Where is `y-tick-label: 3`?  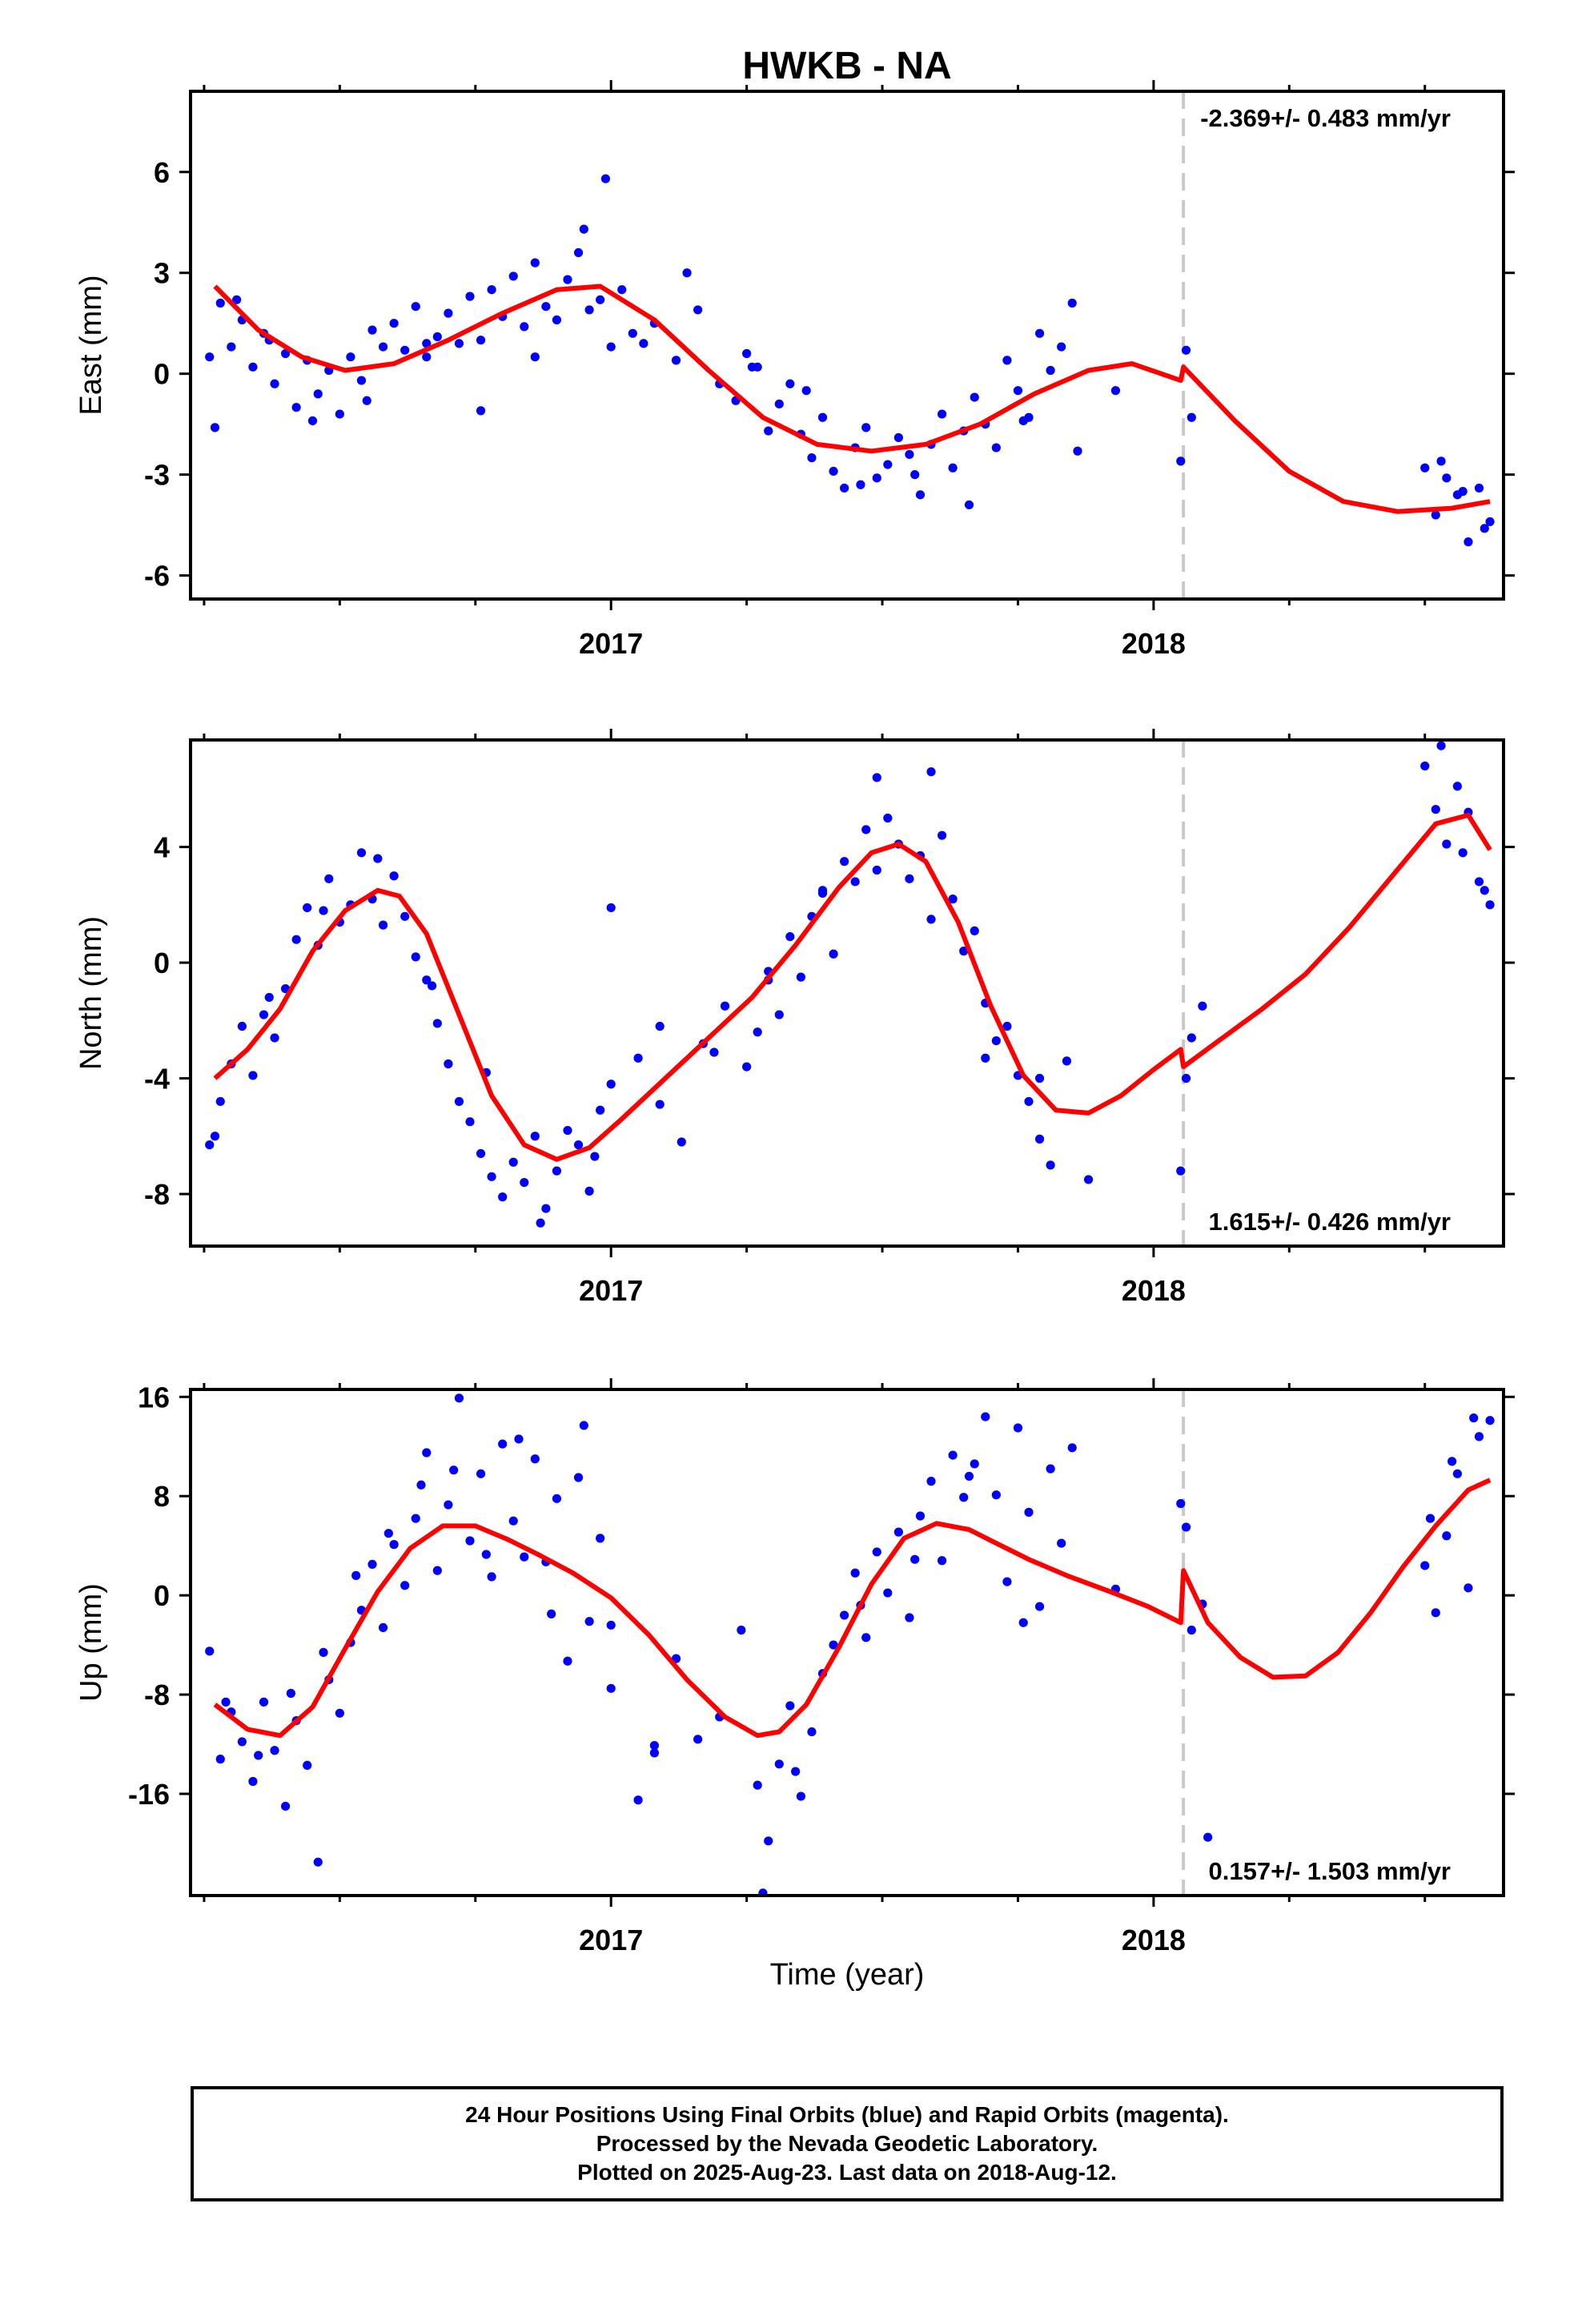 y-tick-label: 3 is located at coordinates (162, 273).